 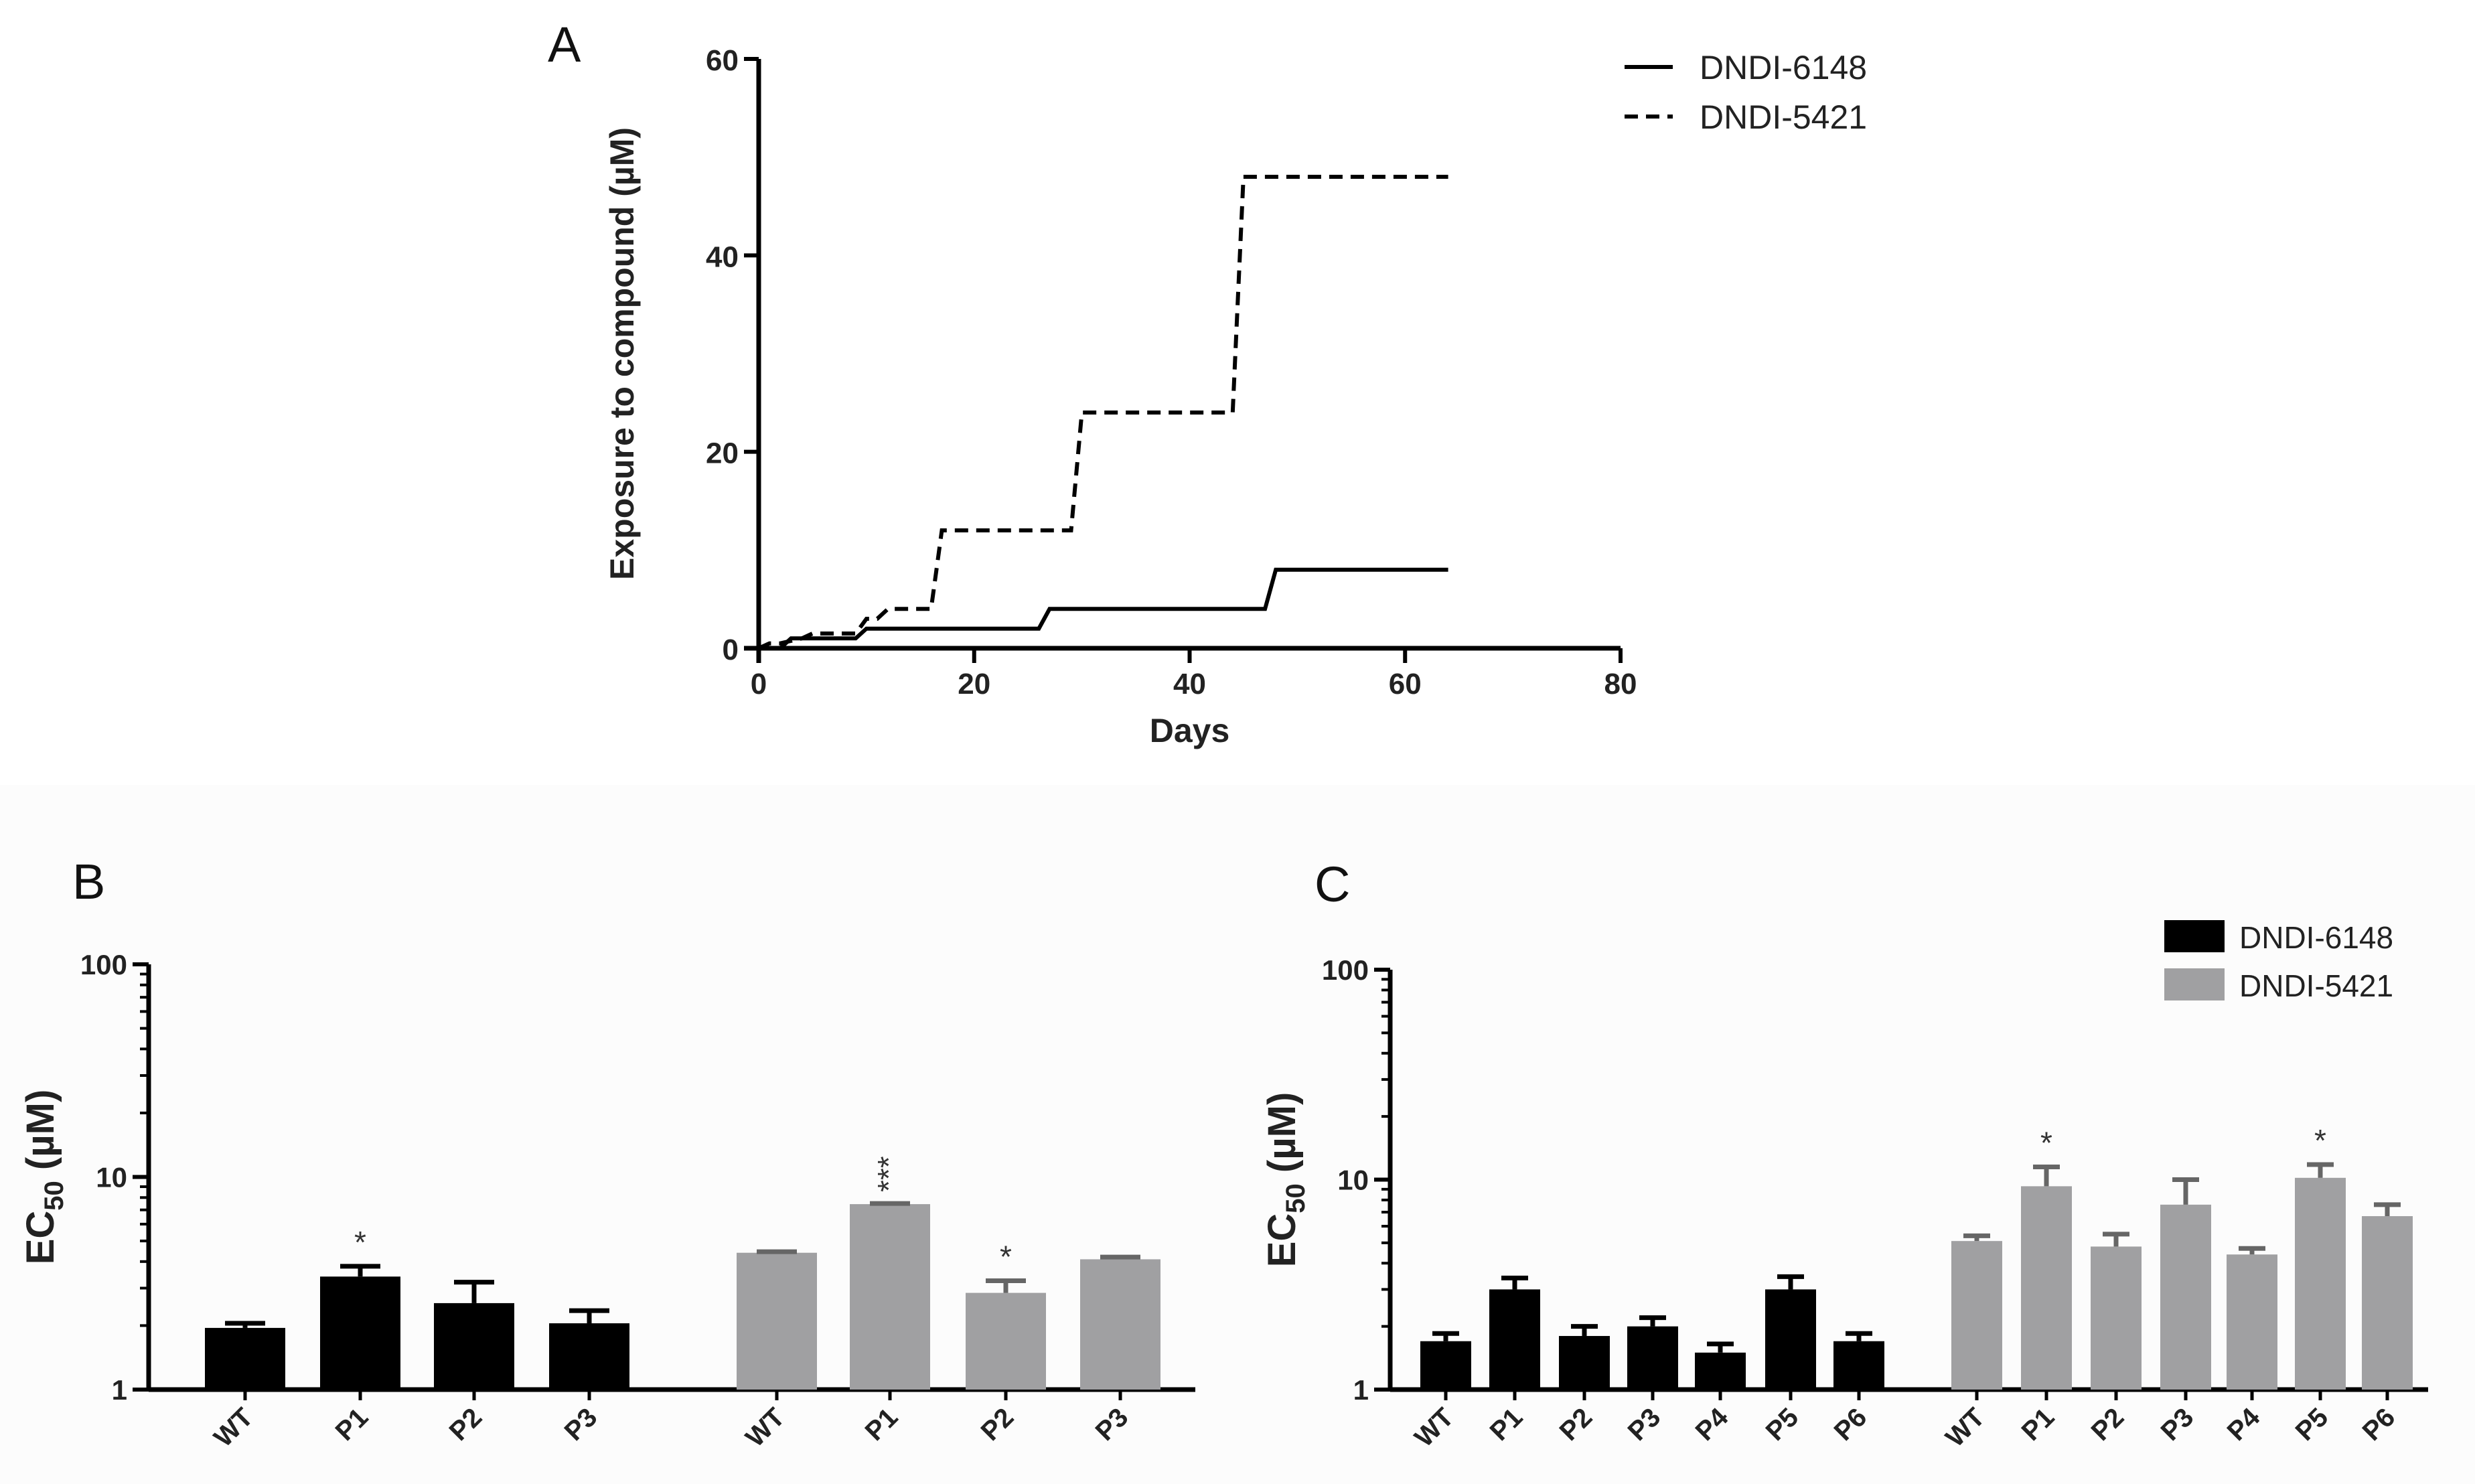 What do you see at coordinates (759, 684) in the screenshot?
I see `x-tick-label: 0` at bounding box center [759, 684].